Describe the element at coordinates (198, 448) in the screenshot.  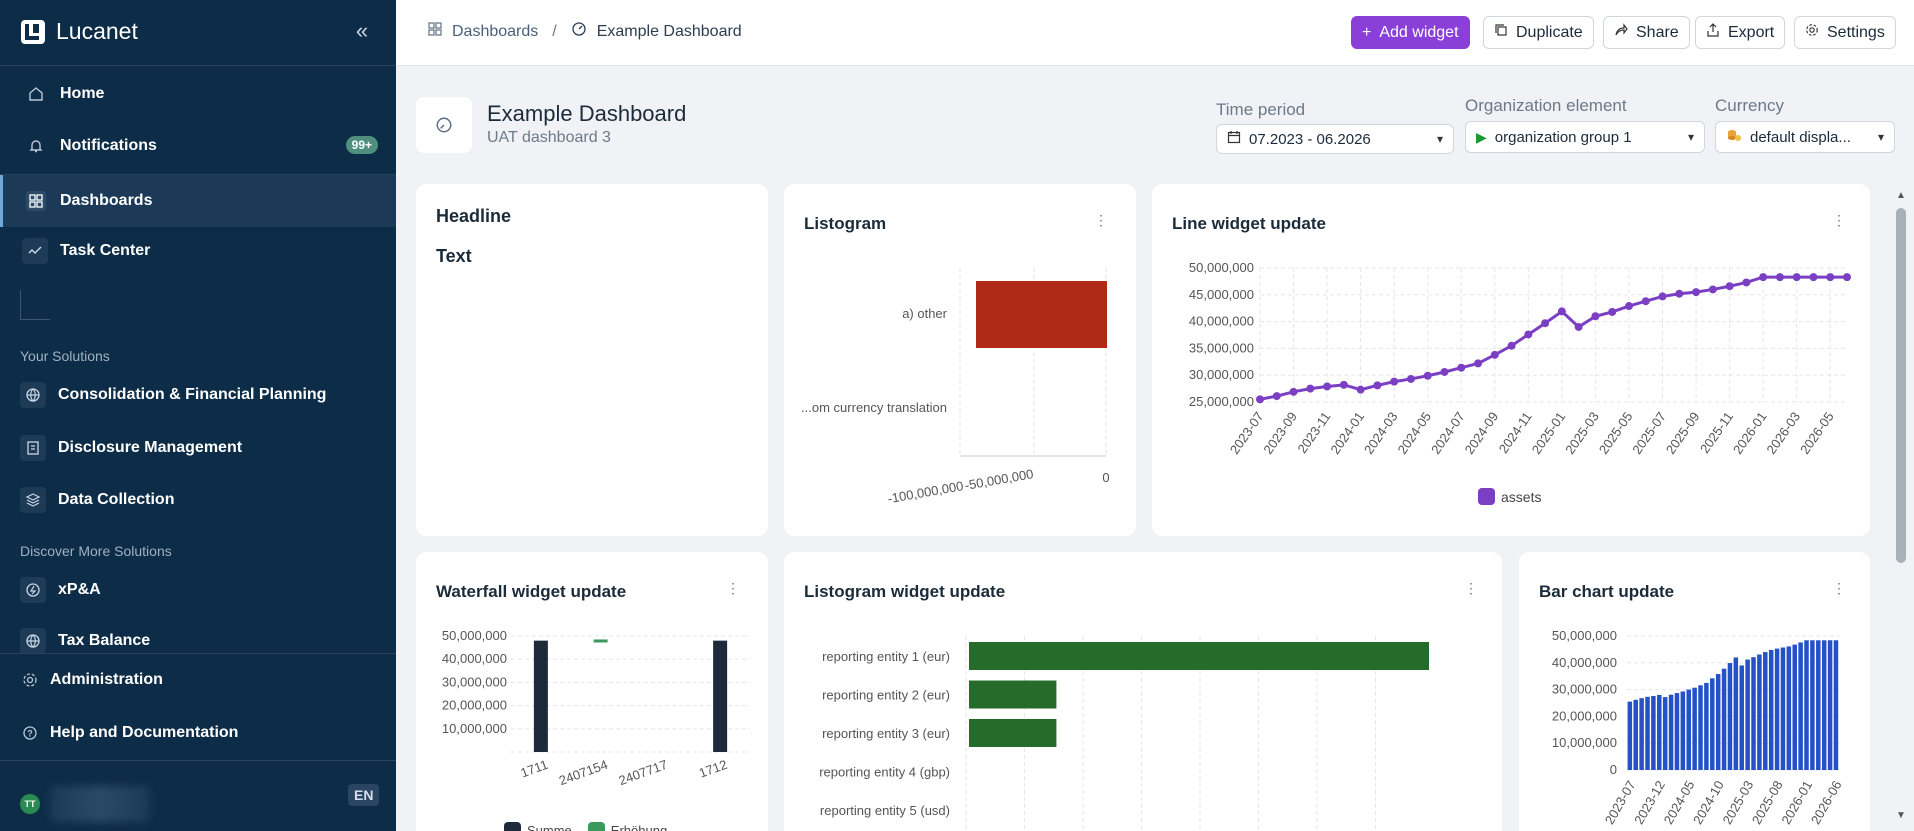
I see `nav-disclosure-management: Disclosure Management` at that location.